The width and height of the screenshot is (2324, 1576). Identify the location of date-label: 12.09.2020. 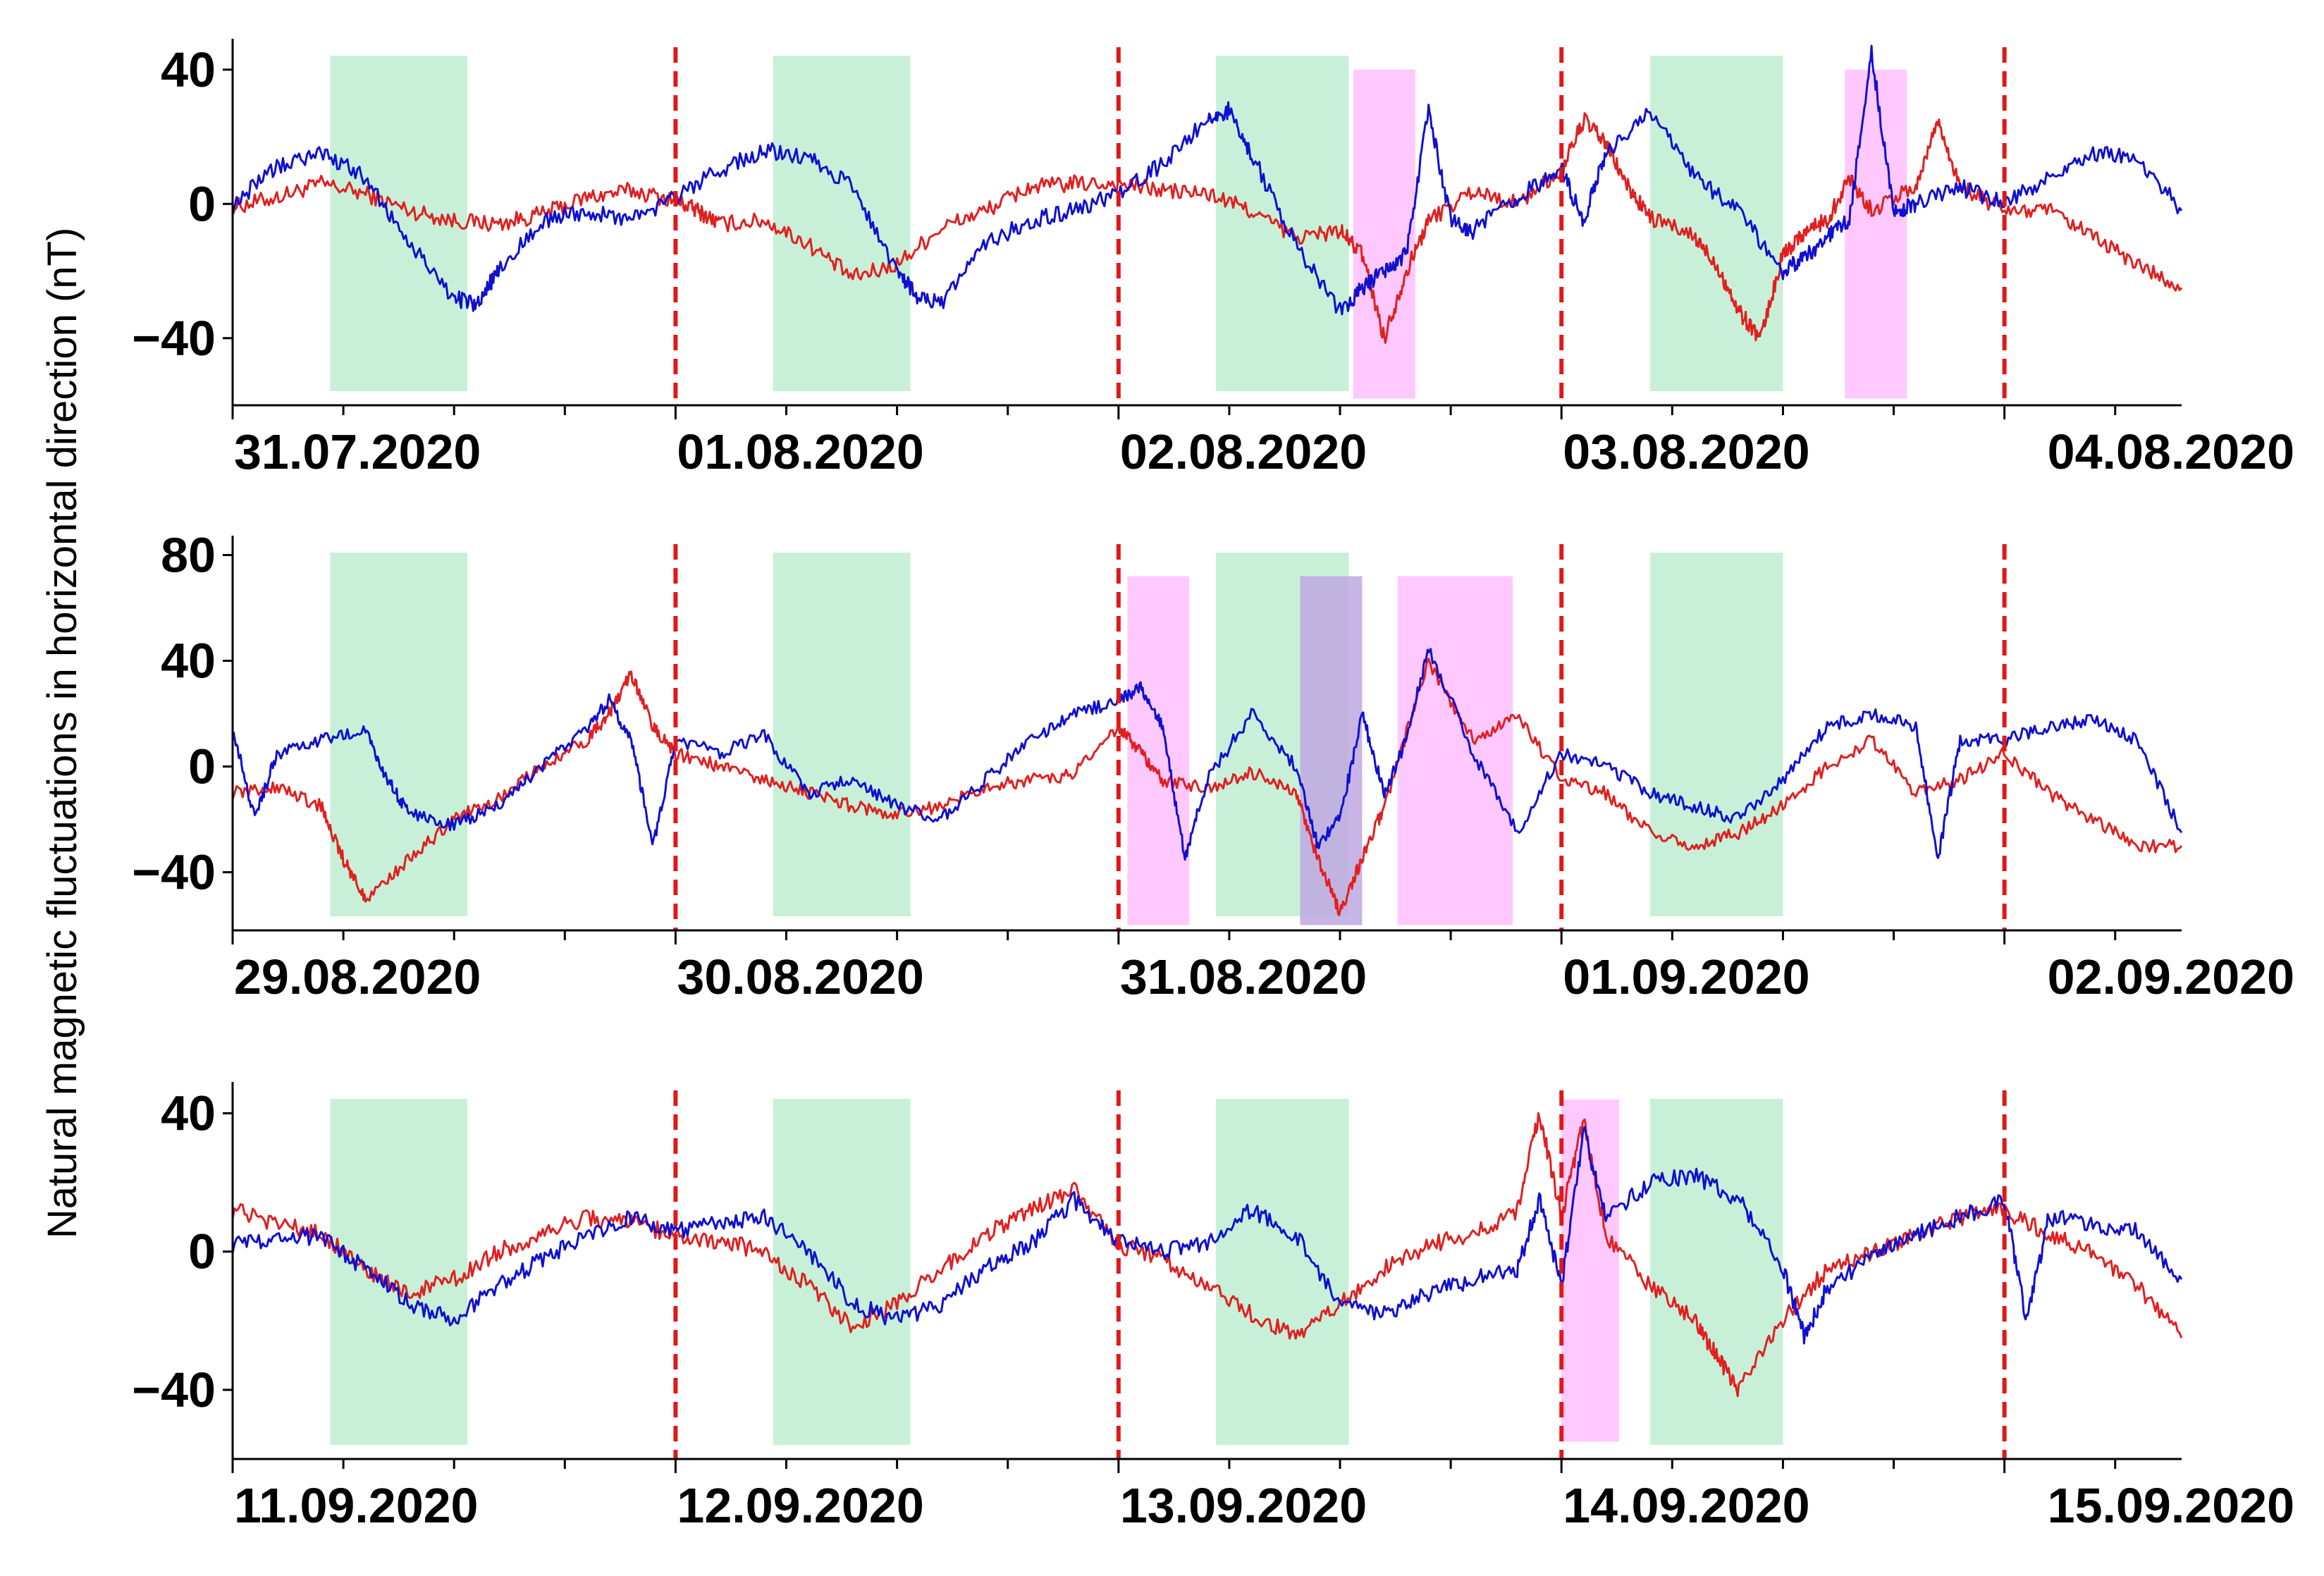
(800, 1505).